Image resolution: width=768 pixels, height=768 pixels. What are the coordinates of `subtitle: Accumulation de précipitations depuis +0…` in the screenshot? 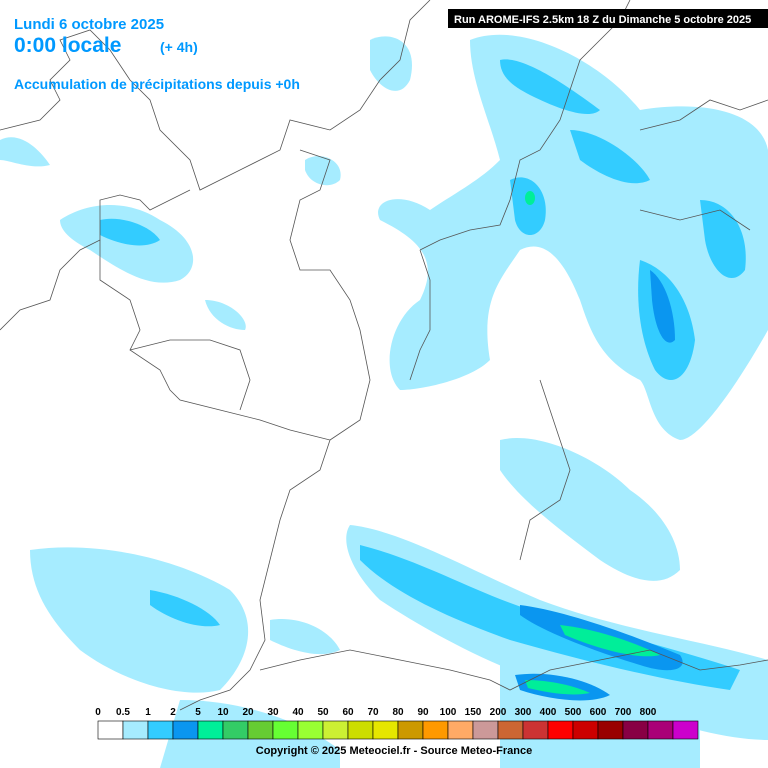 It's located at (157, 84).